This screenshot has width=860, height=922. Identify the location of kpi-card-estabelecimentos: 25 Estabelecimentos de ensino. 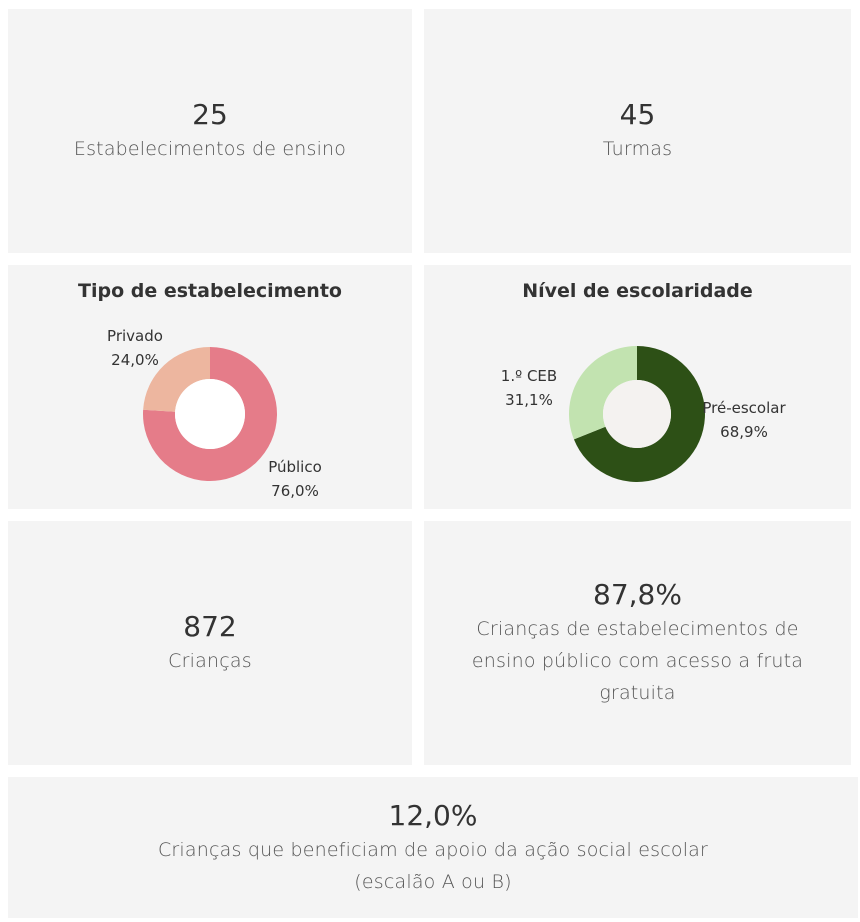
(210, 131).